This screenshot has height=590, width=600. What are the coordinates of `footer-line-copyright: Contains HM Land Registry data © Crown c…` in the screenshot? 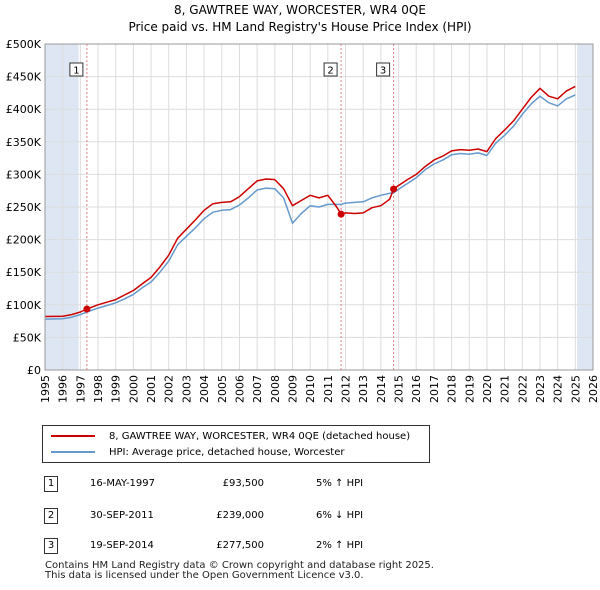 It's located at (239, 565).